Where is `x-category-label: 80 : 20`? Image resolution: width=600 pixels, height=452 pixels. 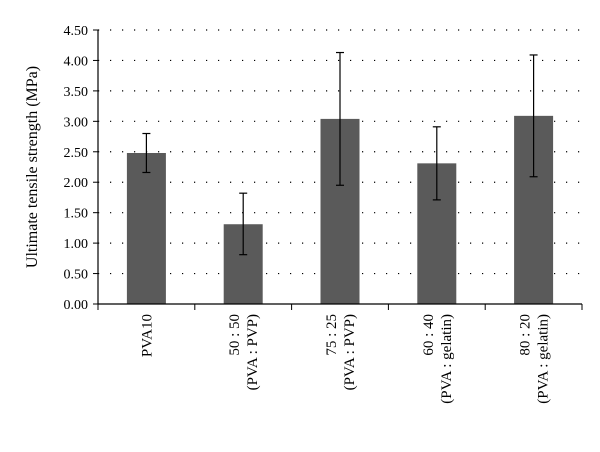 x-category-label: 80 : 20 is located at coordinates (526, 335).